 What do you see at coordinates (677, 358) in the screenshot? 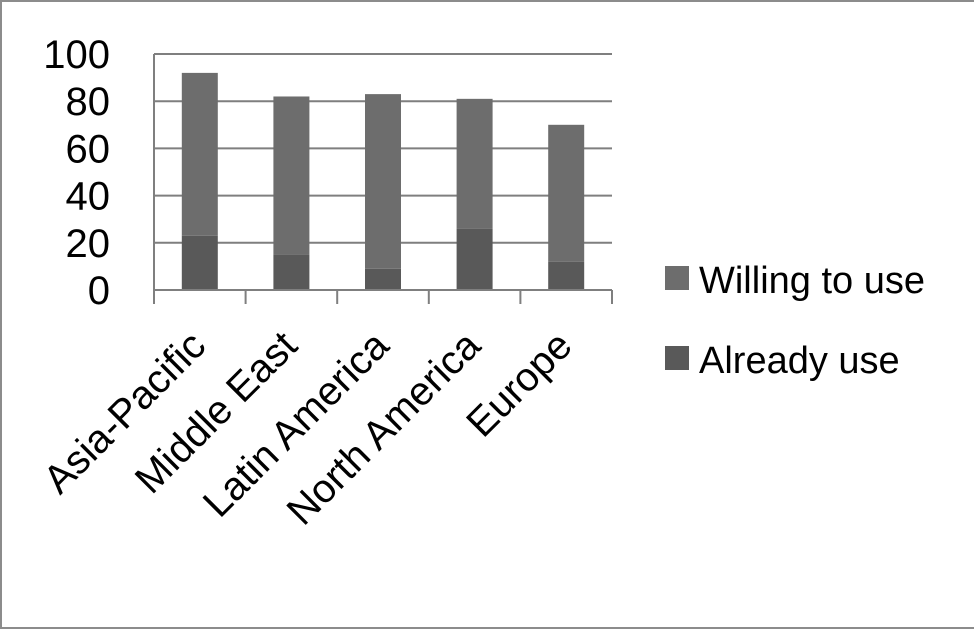
I see `legend-swatch-already-use` at bounding box center [677, 358].